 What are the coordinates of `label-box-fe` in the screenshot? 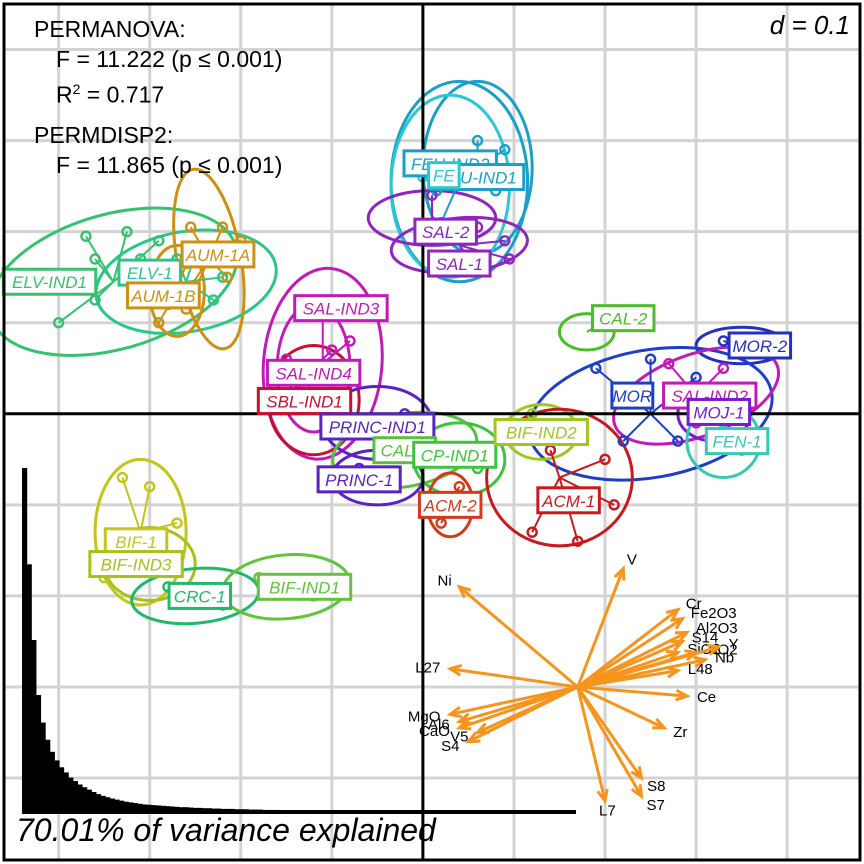 It's located at (444, 175).